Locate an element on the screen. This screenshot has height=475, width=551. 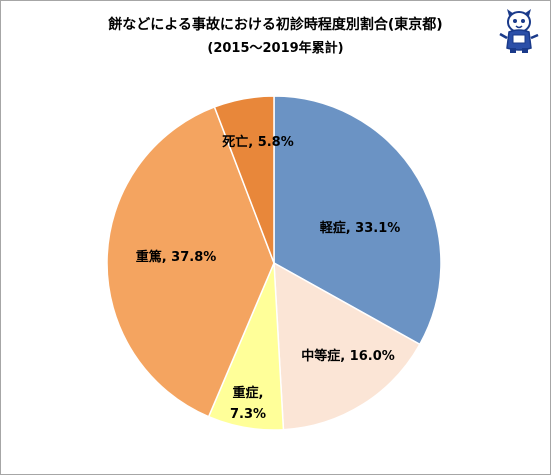
mascot-logo-icon is located at coordinates (519, 31).